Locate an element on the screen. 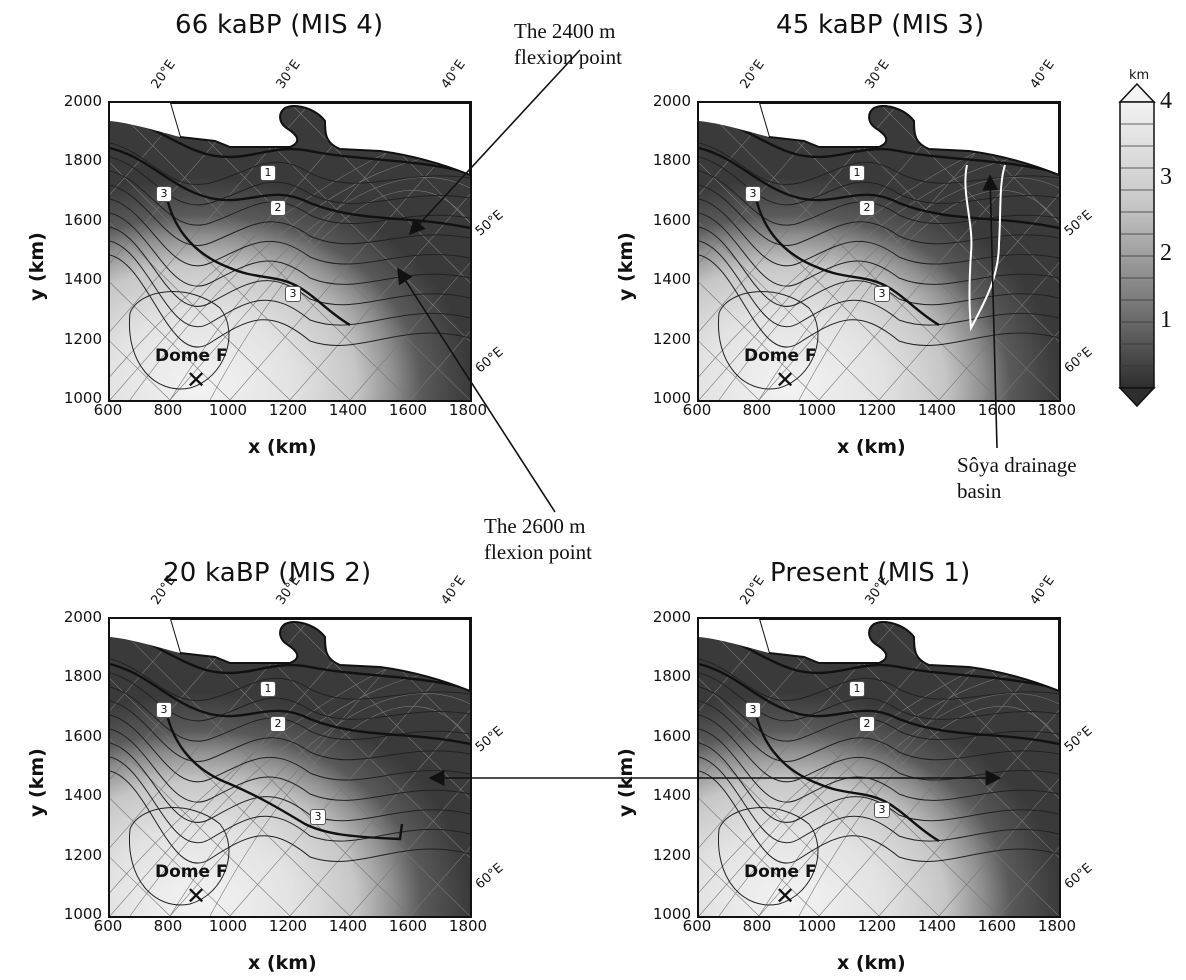  minor-contours is located at coordinates (879, 266).